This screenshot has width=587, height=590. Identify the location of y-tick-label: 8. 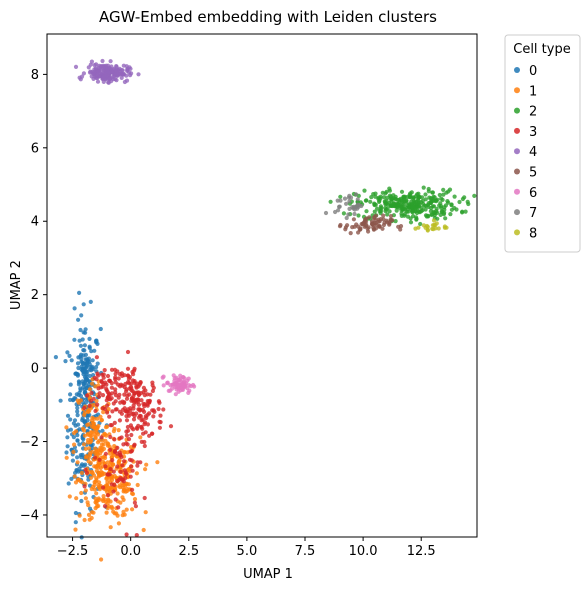
(35, 75).